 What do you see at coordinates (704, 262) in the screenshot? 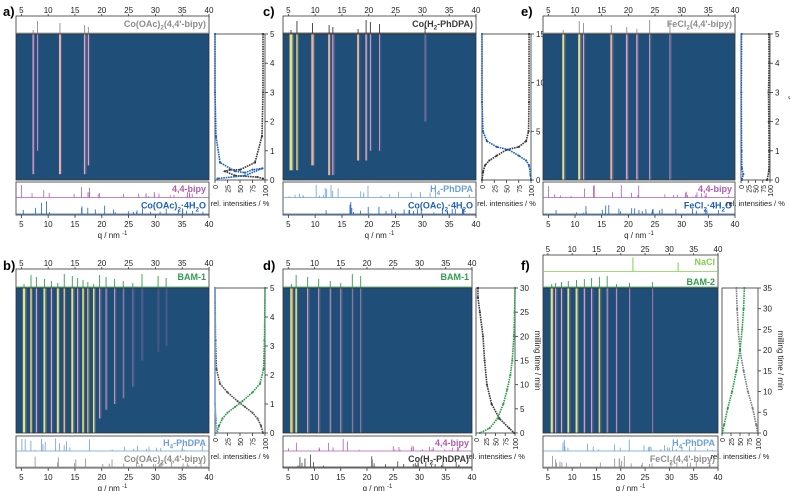
I see `top-reference-label: NaCl` at bounding box center [704, 262].